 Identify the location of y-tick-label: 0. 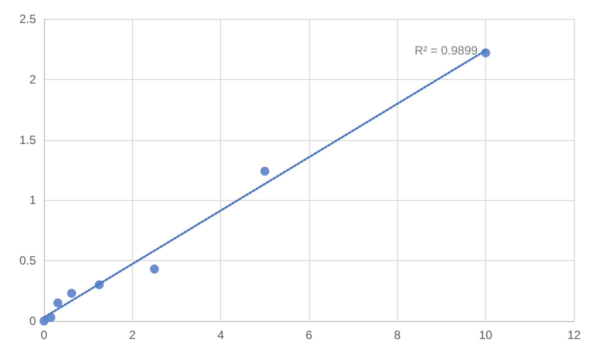
(32, 321).